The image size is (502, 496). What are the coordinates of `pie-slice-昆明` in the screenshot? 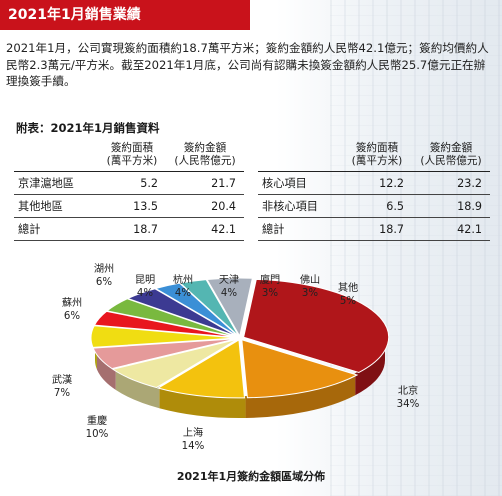 It's located at (165, 324).